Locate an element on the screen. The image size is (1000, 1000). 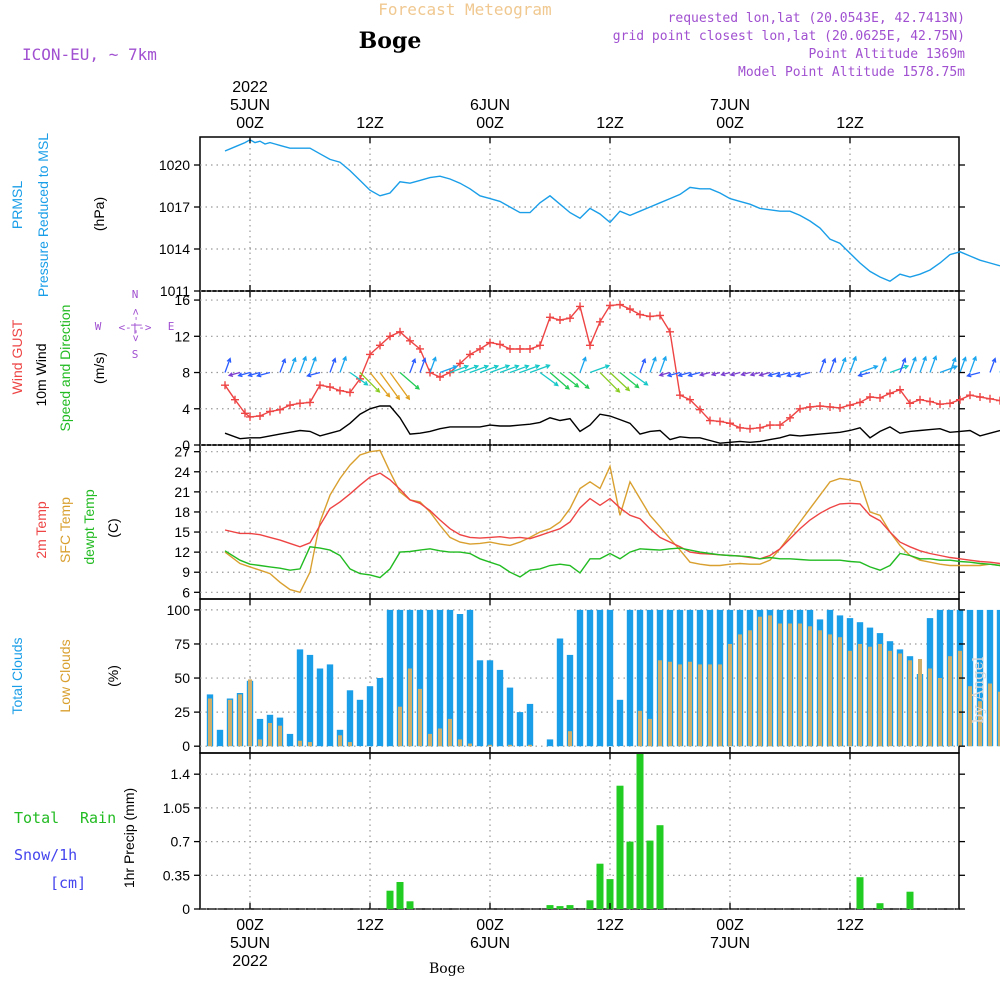
sfctemp-line is located at coordinates (612, 521).